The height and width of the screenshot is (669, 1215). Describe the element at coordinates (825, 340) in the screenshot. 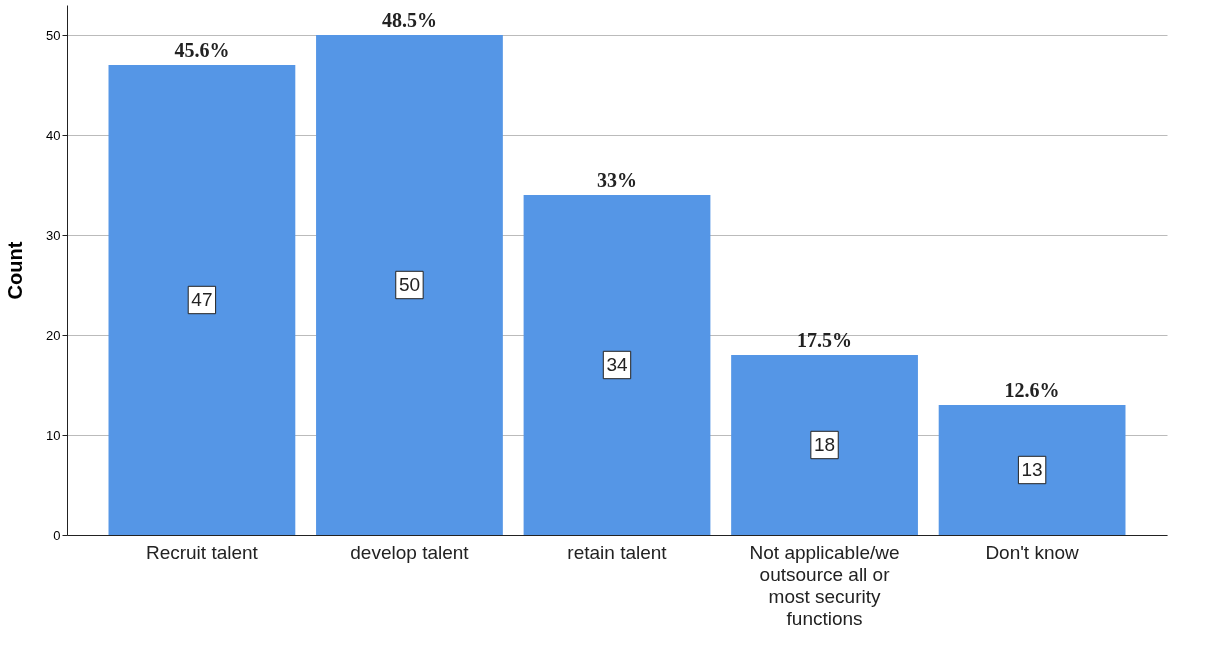

I see `annotation: 17.5%` at that location.